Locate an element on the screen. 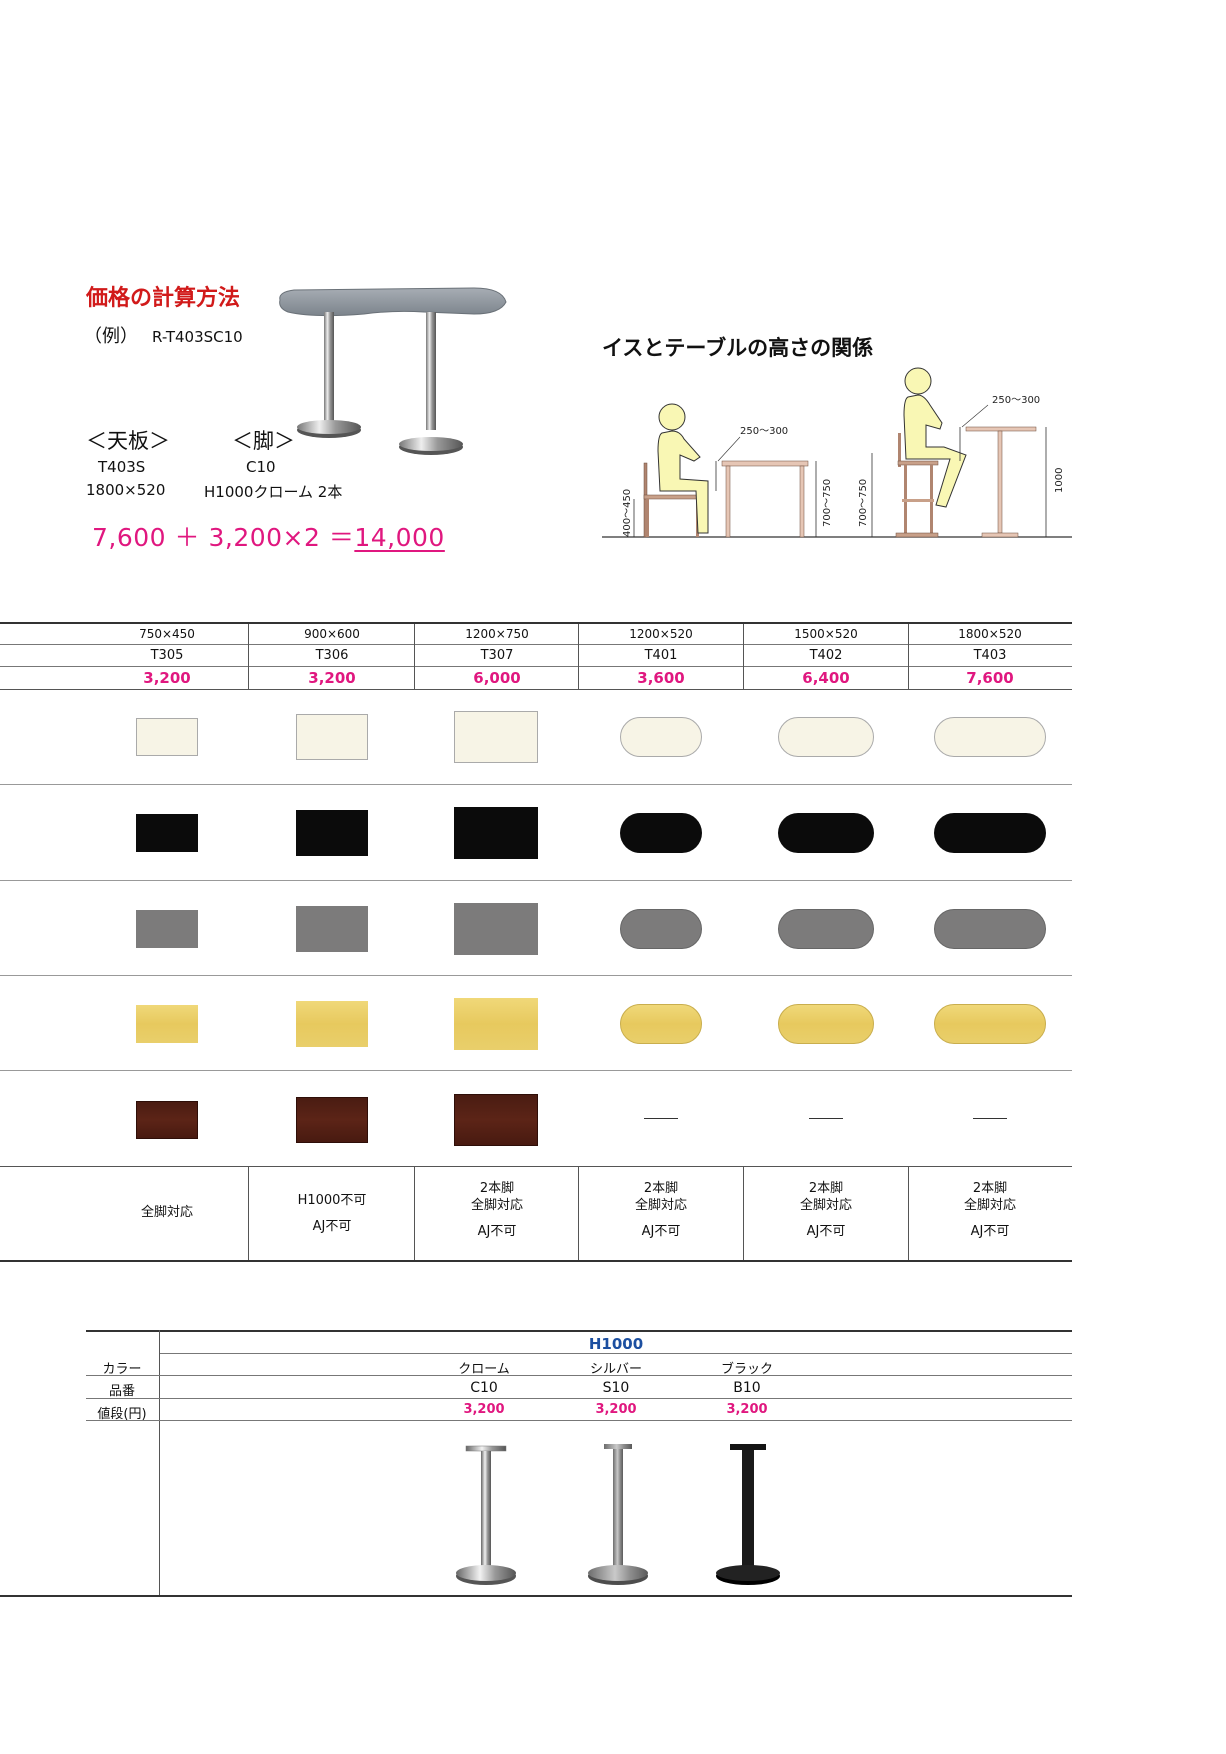 The height and width of the screenshot is (1754, 1226). example-line: （例） R-T403SC10 is located at coordinates (163, 335).